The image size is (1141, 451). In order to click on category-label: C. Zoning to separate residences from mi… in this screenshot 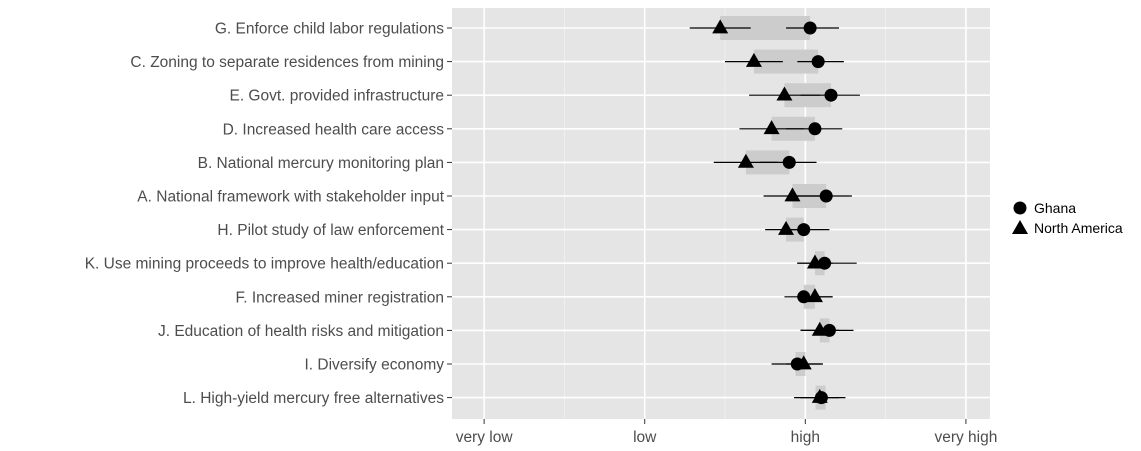, I will do `click(287, 62)`.